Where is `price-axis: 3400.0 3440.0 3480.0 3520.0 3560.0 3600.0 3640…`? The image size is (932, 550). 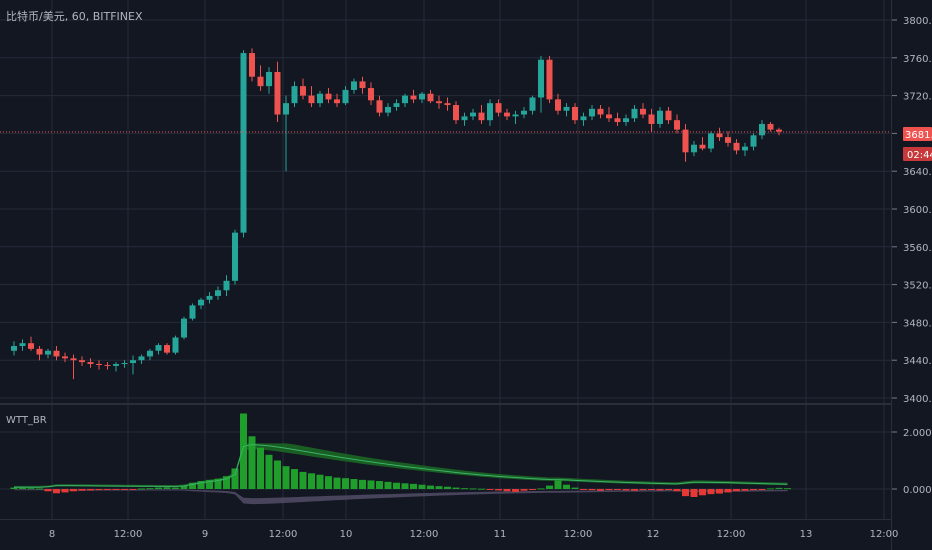
price-axis: 3400.0 3440.0 3480.0 3520.0 3560.0 3600.0 3640… is located at coordinates (912, 210).